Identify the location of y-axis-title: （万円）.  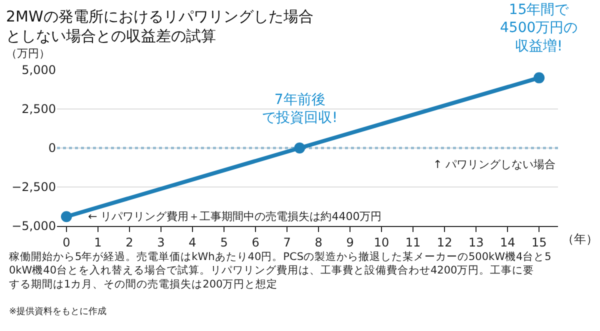
(28, 53).